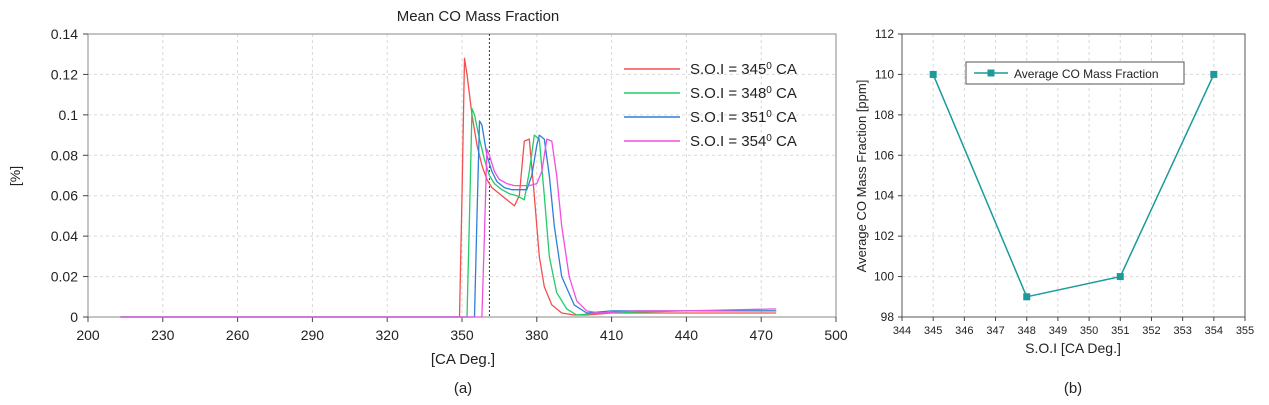 The width and height of the screenshot is (1269, 405). I want to click on chart-a-x-tick-label: 290, so click(313, 335).